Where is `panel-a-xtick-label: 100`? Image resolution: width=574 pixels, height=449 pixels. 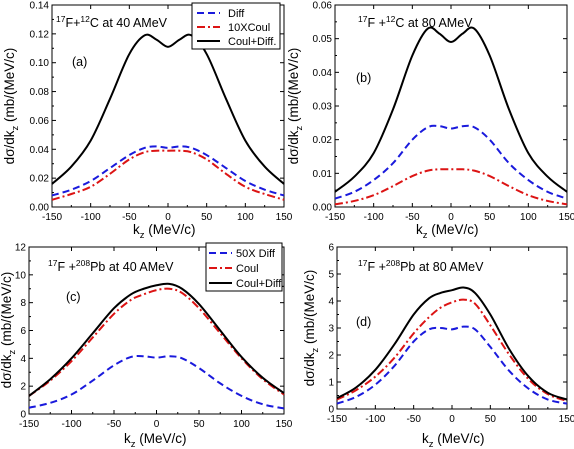
panel-a-xtick-label: 100 is located at coordinates (245, 217).